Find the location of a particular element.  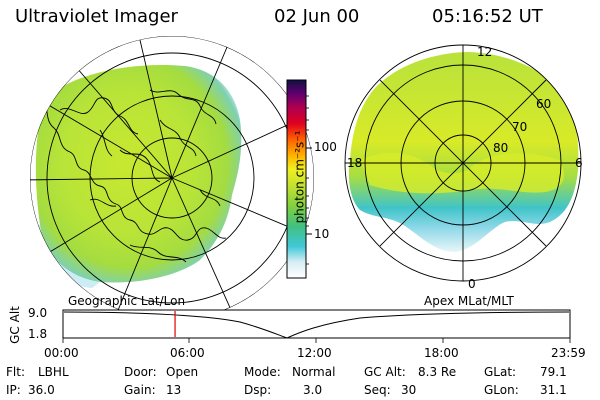

mlat-label-80: 80 is located at coordinates (501, 148).